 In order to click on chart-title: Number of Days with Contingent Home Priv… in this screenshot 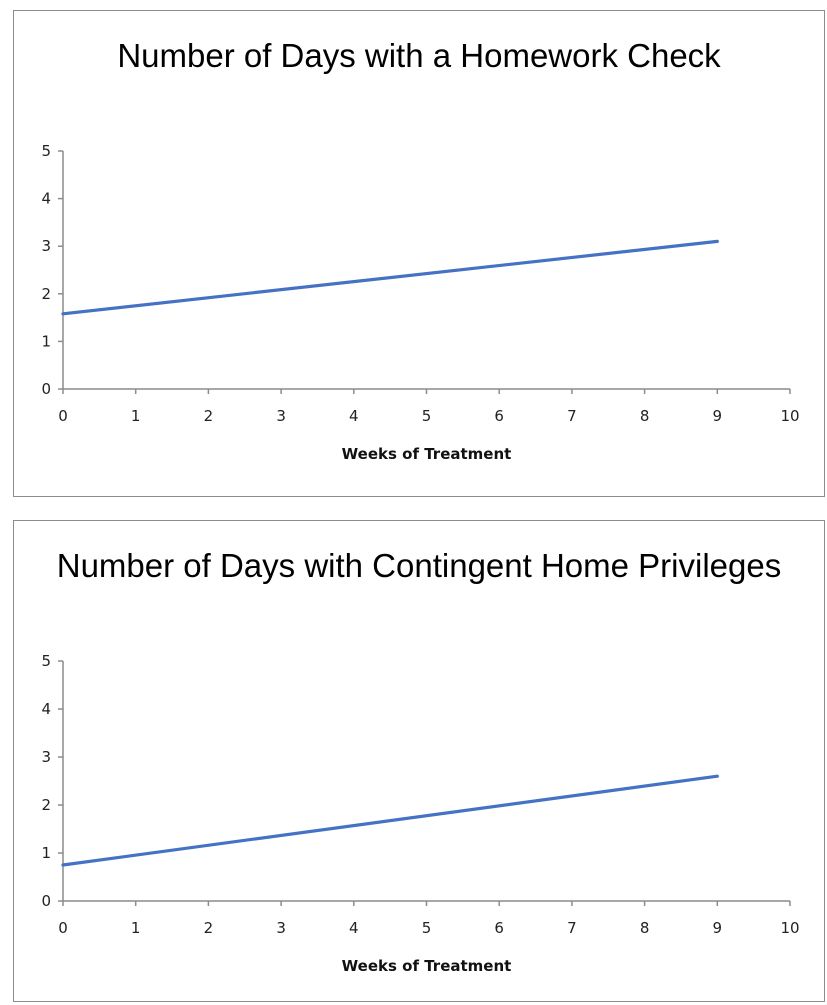, I will do `click(419, 565)`.